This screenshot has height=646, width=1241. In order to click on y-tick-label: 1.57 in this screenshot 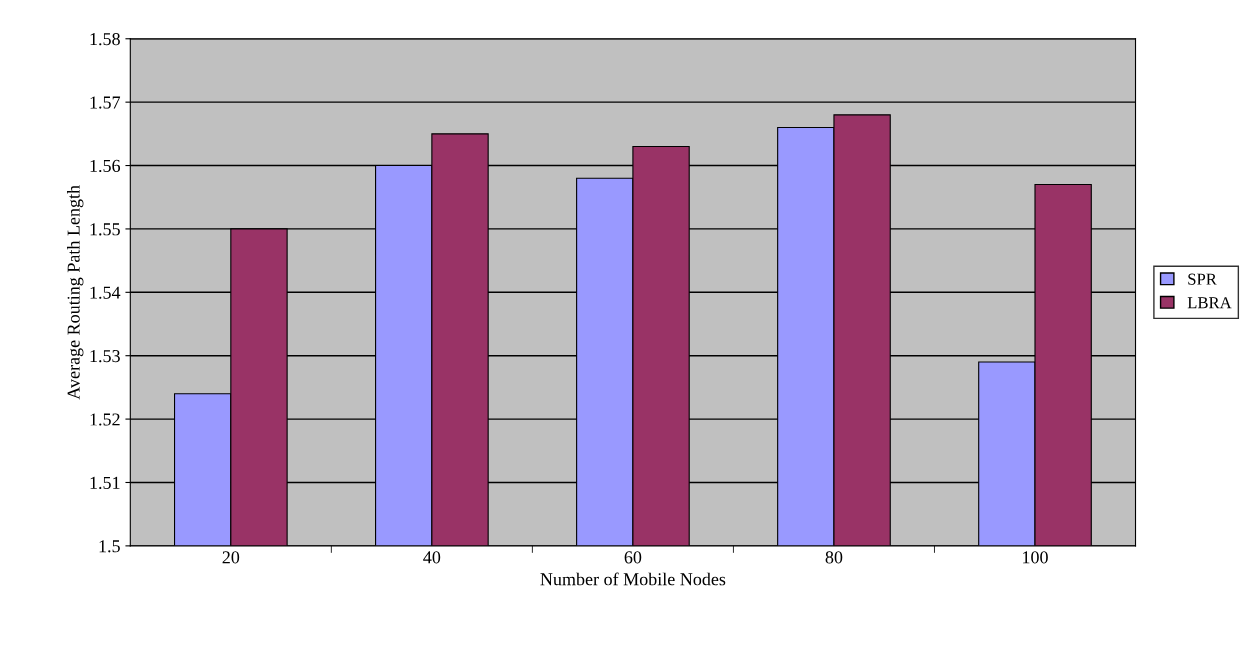, I will do `click(105, 102)`.